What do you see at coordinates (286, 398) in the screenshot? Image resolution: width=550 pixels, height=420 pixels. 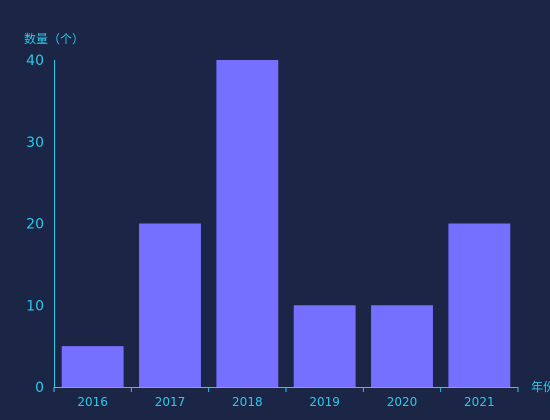 I see `x-ticks-group: 2016 2017 2018 2019 2020 2021` at bounding box center [286, 398].